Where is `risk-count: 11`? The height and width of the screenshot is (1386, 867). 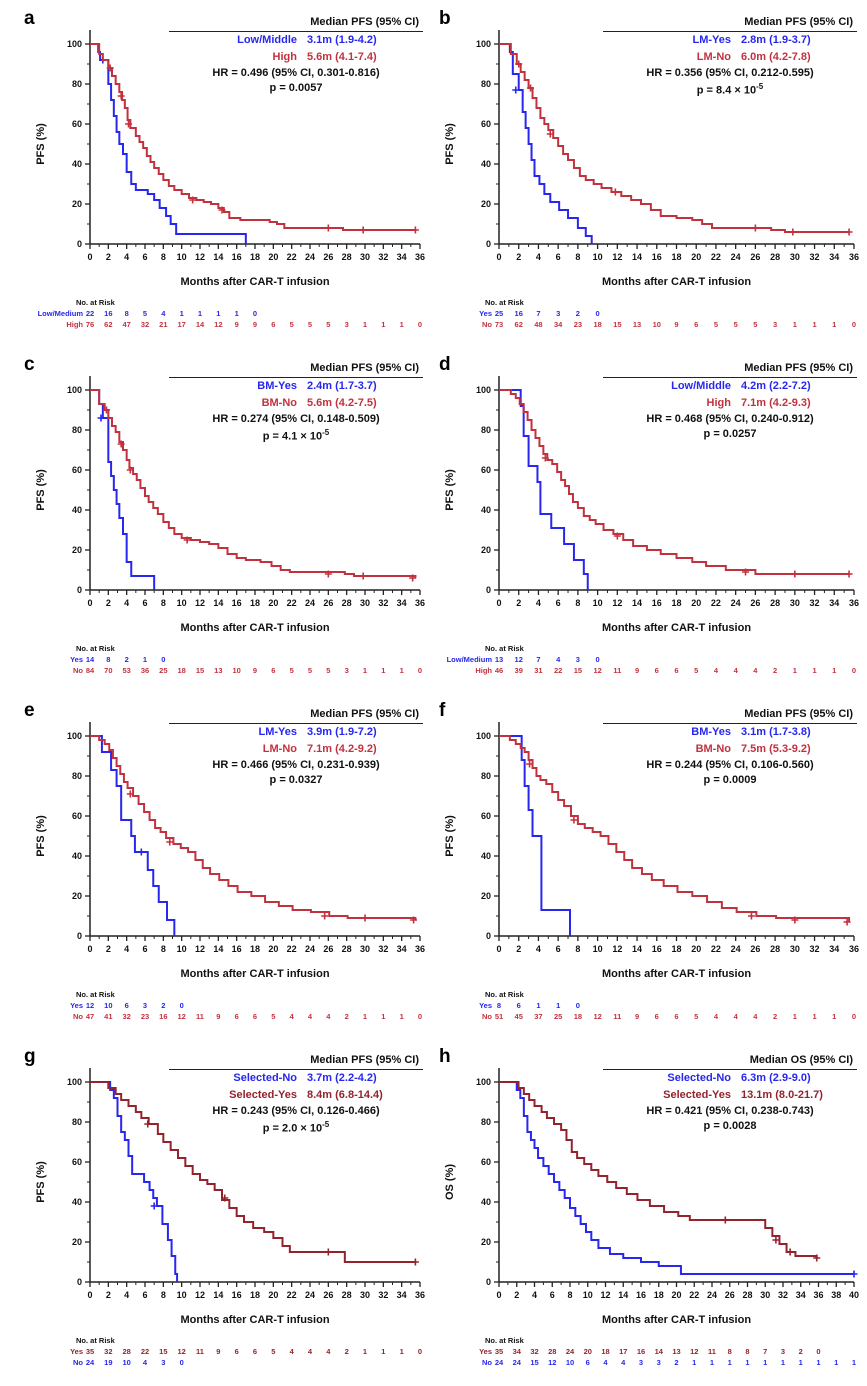
risk-count: 11 is located at coordinates (617, 1016).